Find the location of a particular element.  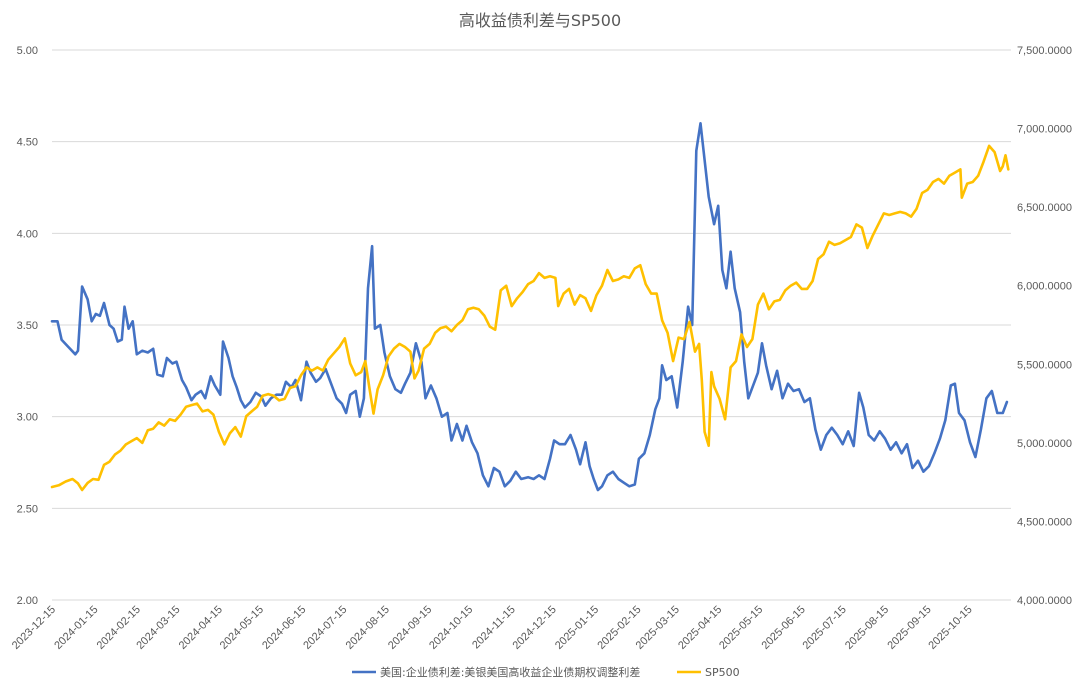

right-tick-label: 4,000.0000 is located at coordinates (1044, 601).